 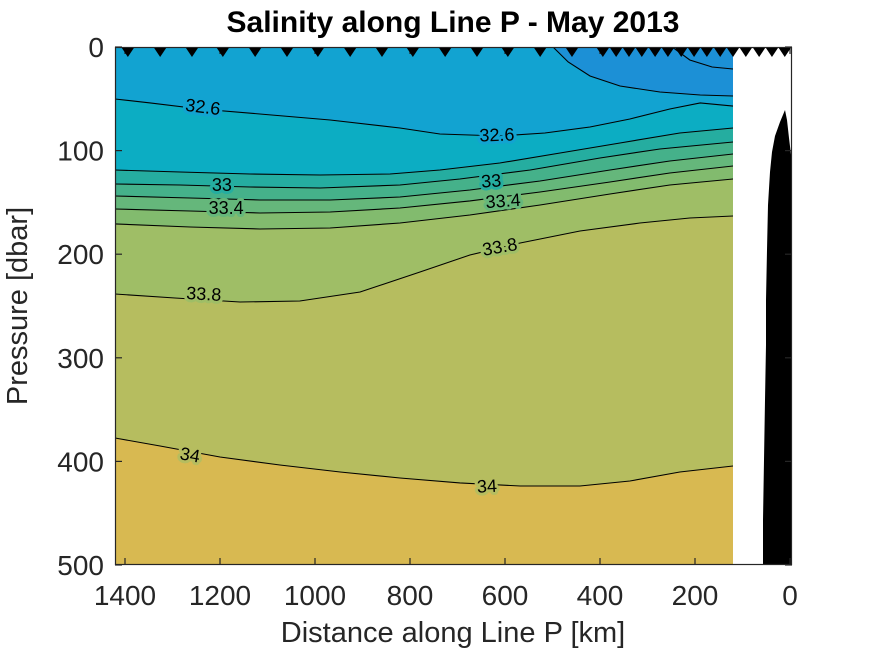 I want to click on contour-line-32.6, so click(x=424, y=117).